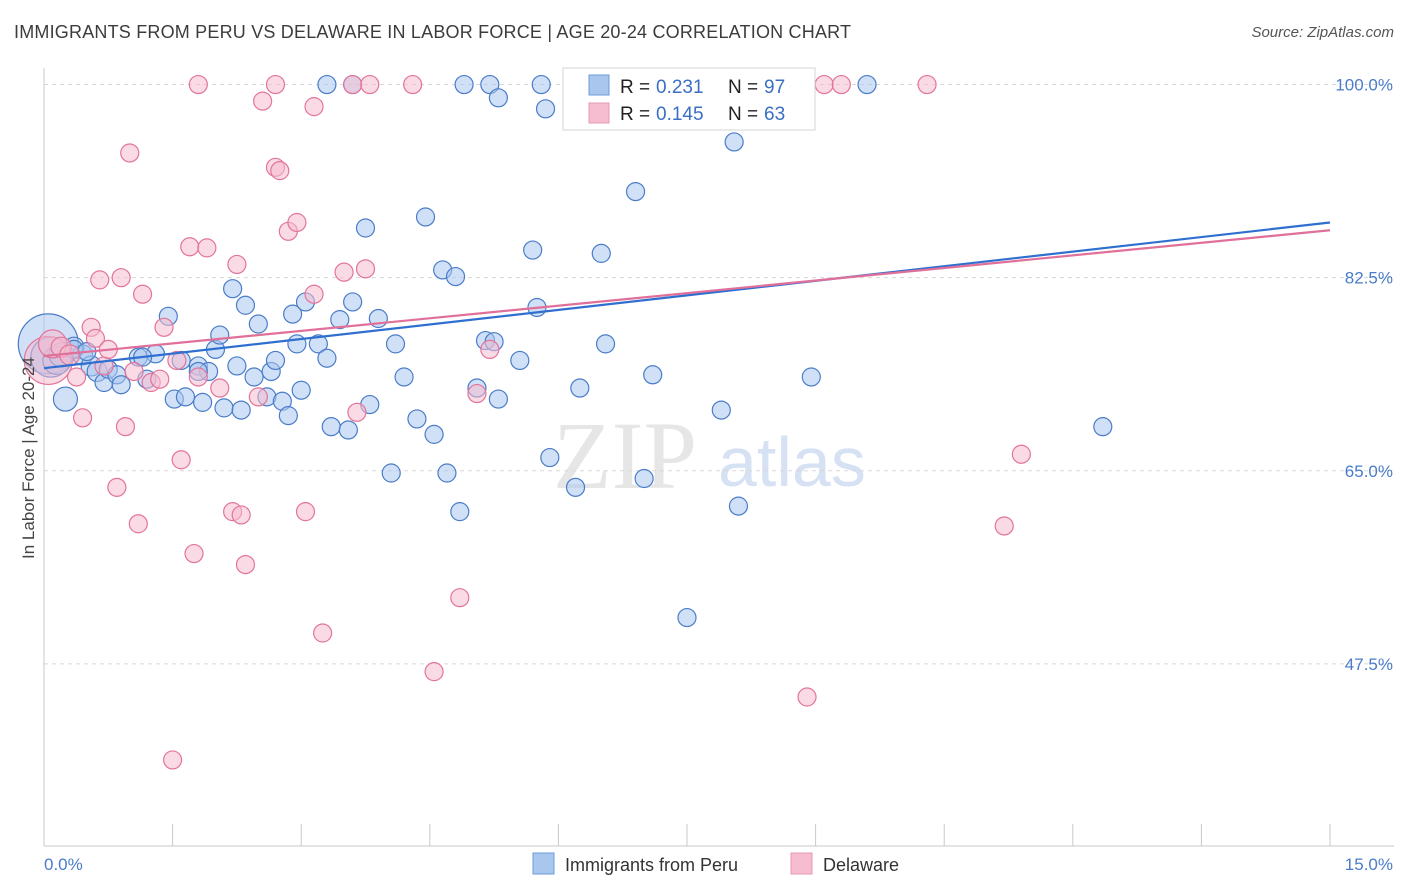 The image size is (1406, 892). What do you see at coordinates (743, 87) in the screenshot?
I see `legend-n-label-peru: N =` at bounding box center [743, 87].